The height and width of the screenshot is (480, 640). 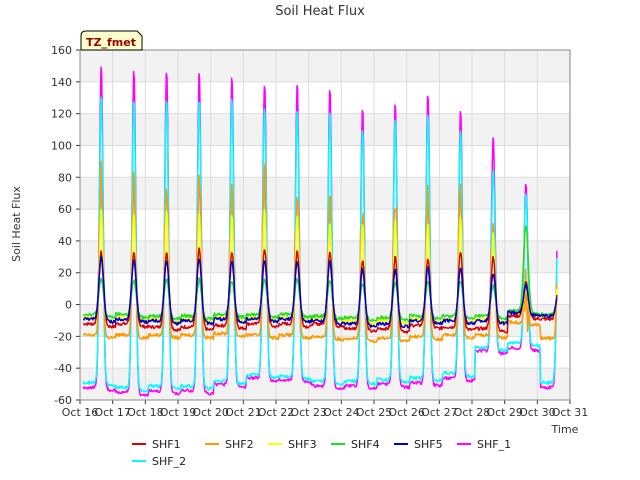 I want to click on x-tick-label: Oct 24, so click(x=341, y=412).